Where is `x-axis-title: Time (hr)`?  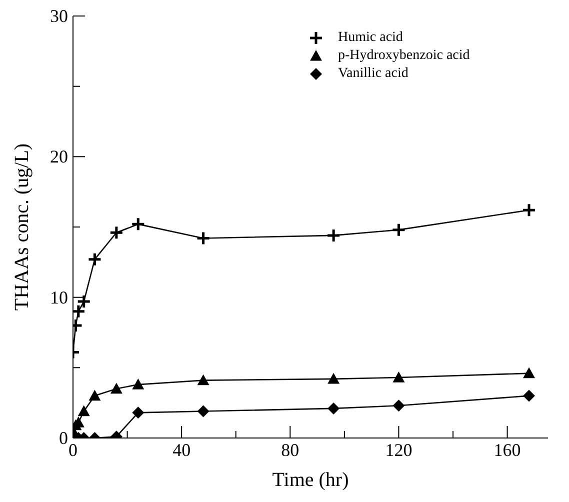 x-axis-title: Time (hr) is located at coordinates (310, 480).